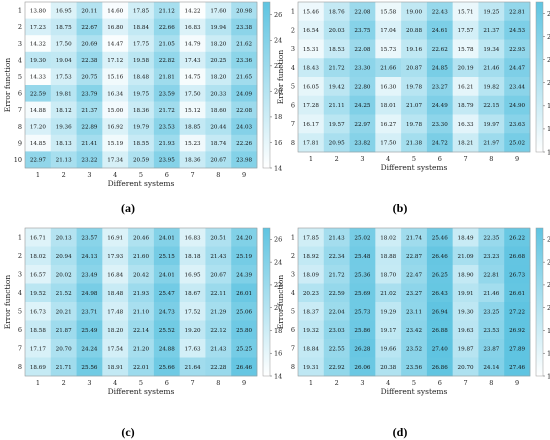 This screenshot has height=440, width=550. Describe the element at coordinates (193, 294) in the screenshot. I see `cell-value-label: 18.67` at that location.